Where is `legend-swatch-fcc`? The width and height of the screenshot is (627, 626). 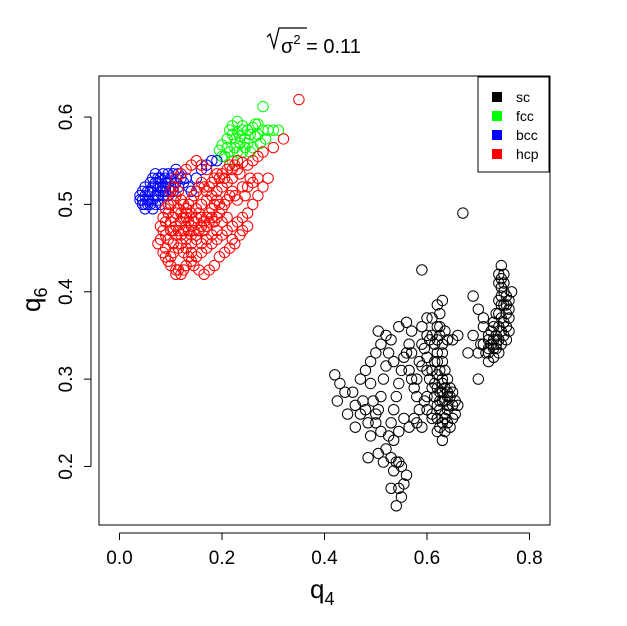 legend-swatch-fcc is located at coordinates (497, 116).